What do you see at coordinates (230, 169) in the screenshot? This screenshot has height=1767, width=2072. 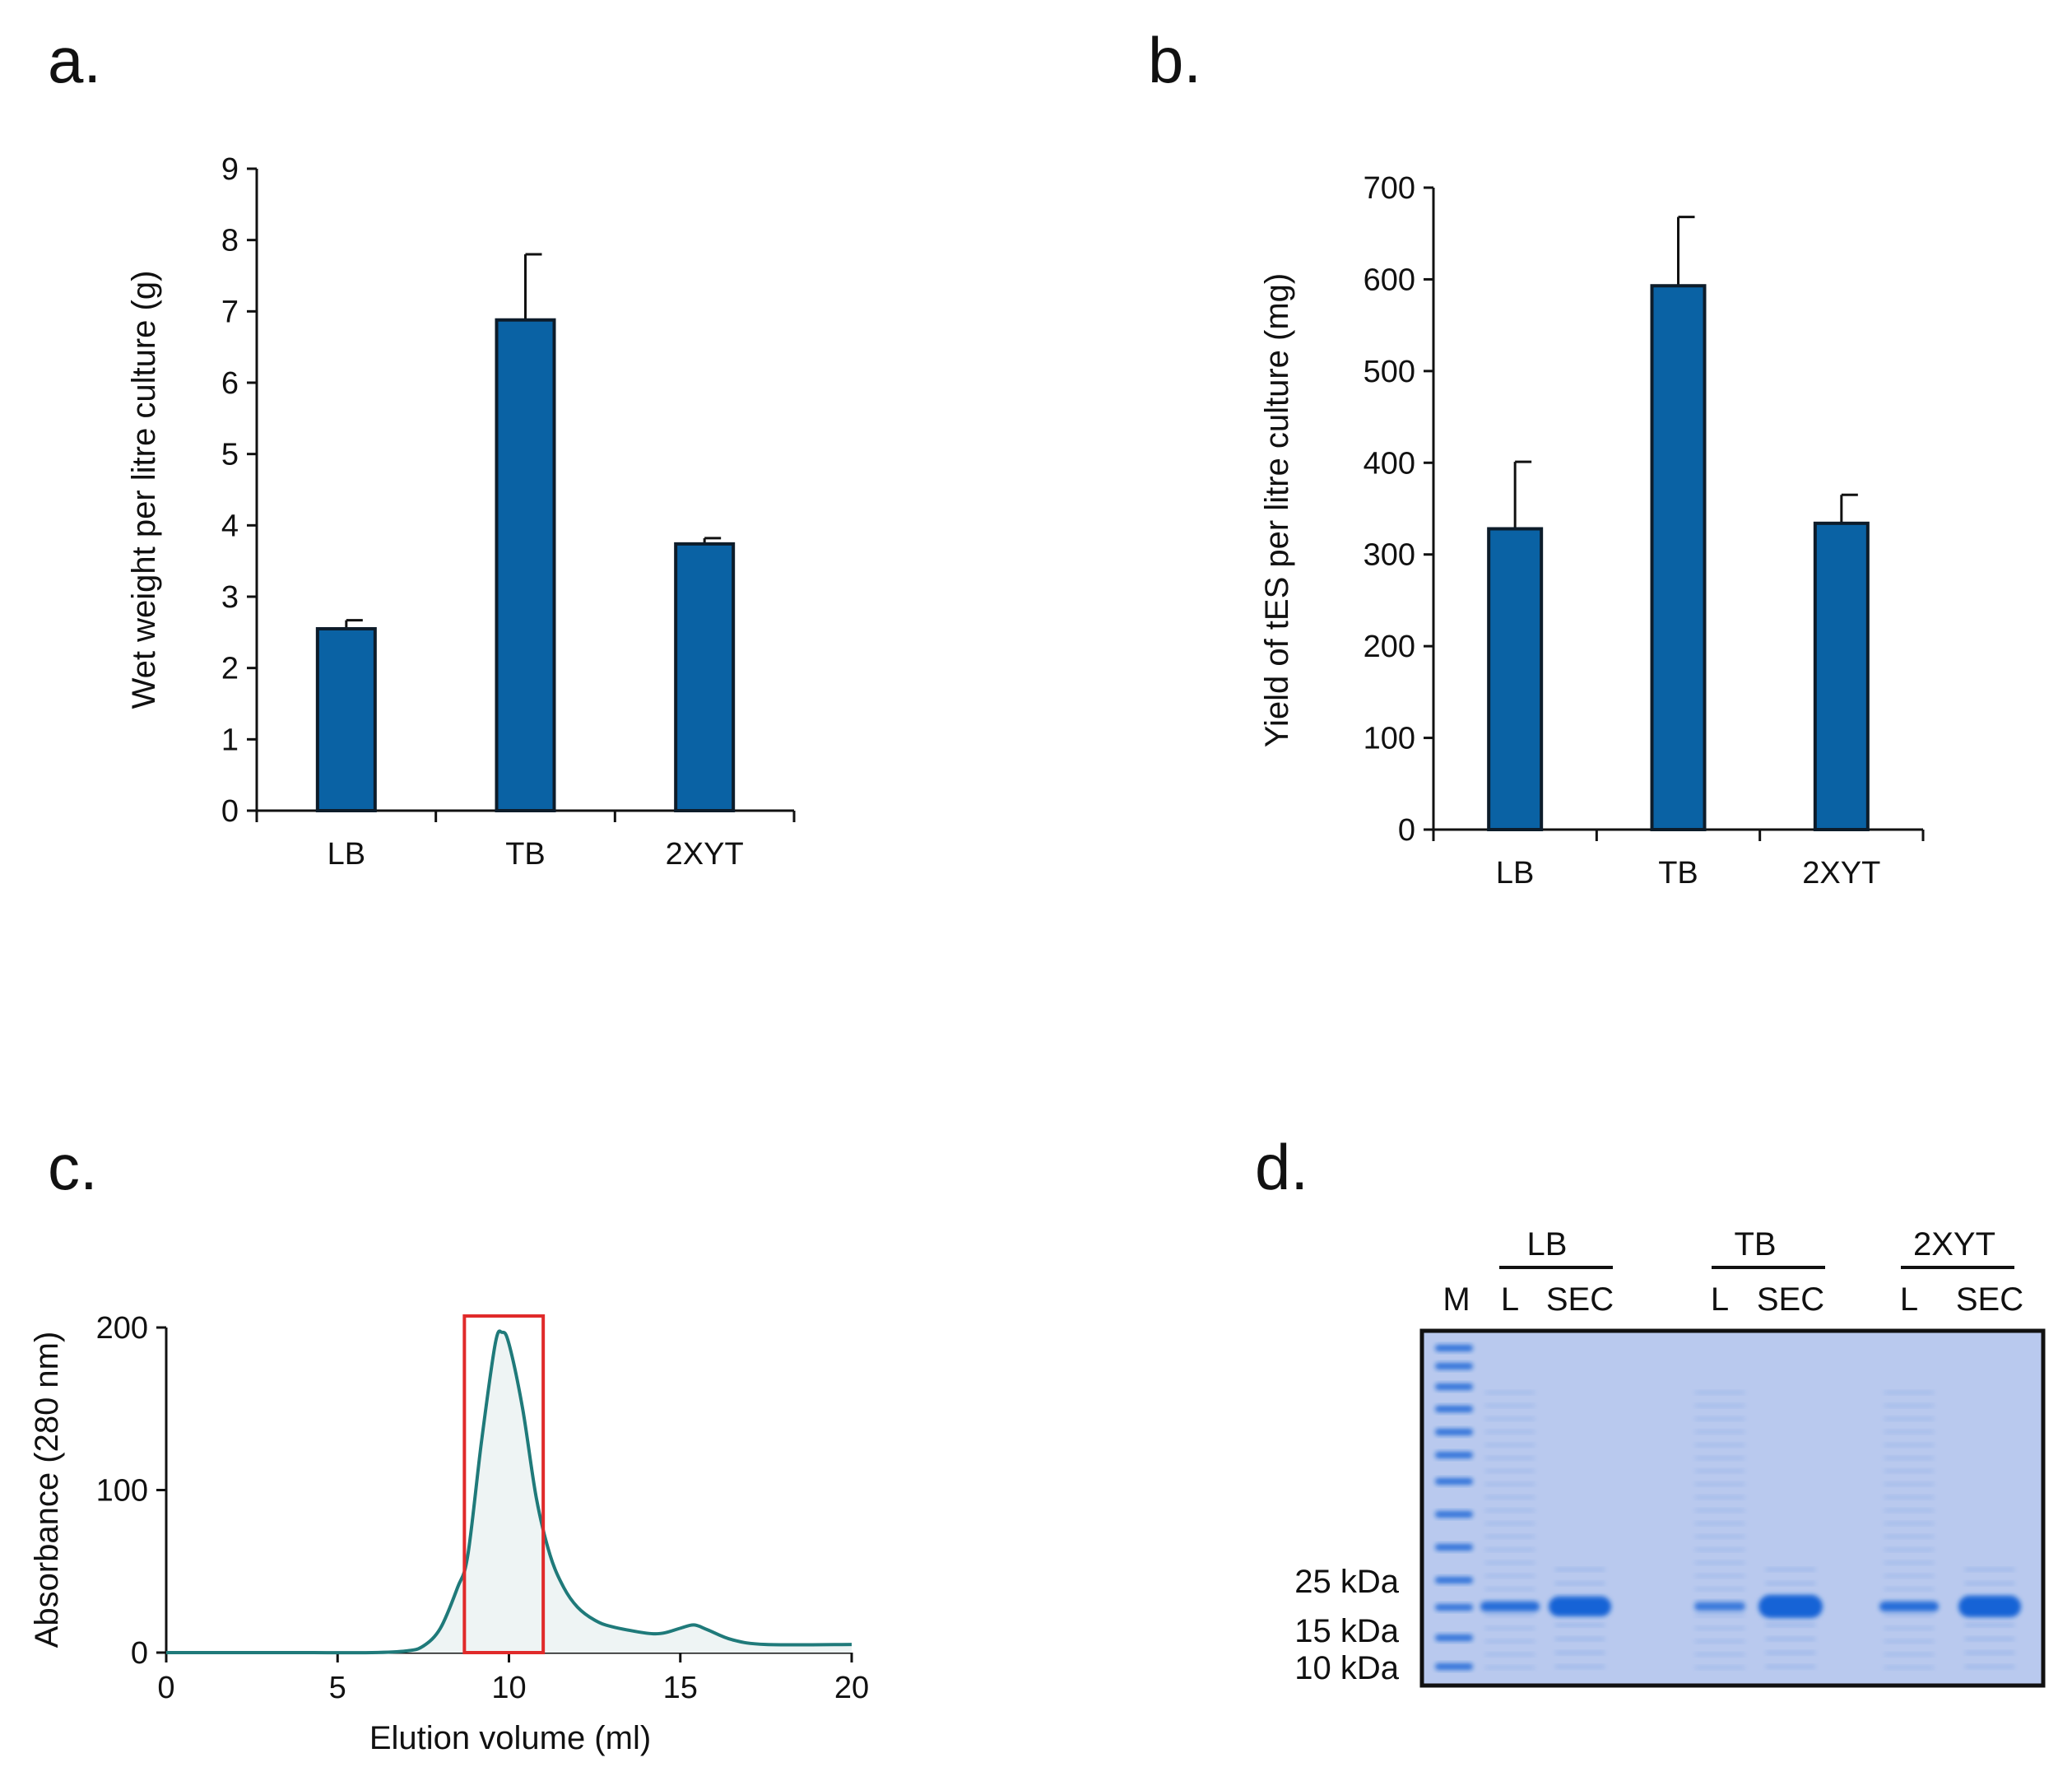 I see `panel-a-y-tick-label: 9` at bounding box center [230, 169].